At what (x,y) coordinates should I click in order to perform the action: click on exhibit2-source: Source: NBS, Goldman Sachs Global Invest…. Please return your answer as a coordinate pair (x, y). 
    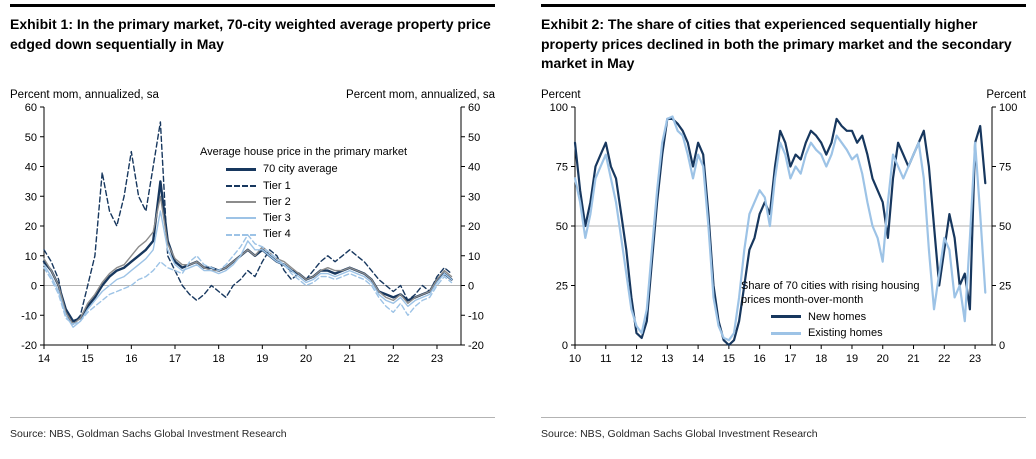
    Looking at the image, I should click on (679, 434).